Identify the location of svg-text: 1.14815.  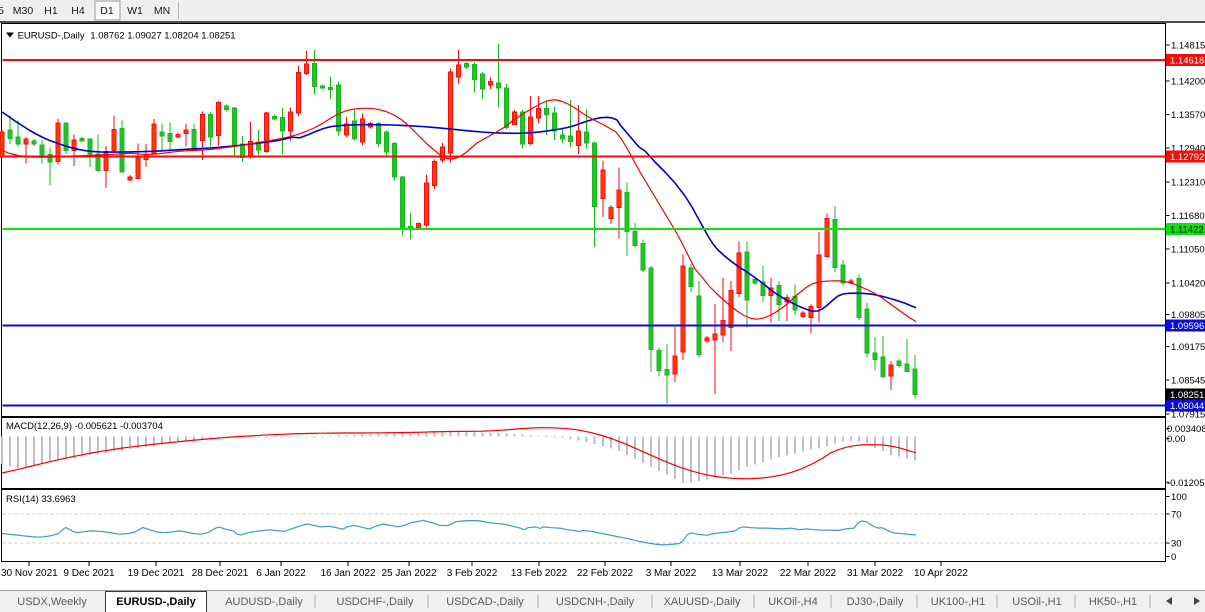
(1188, 46).